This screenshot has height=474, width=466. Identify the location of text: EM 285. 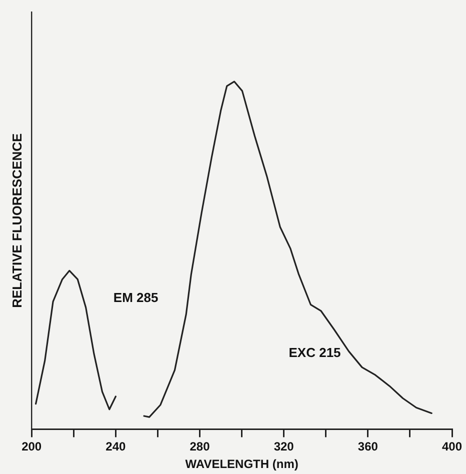
(135, 298).